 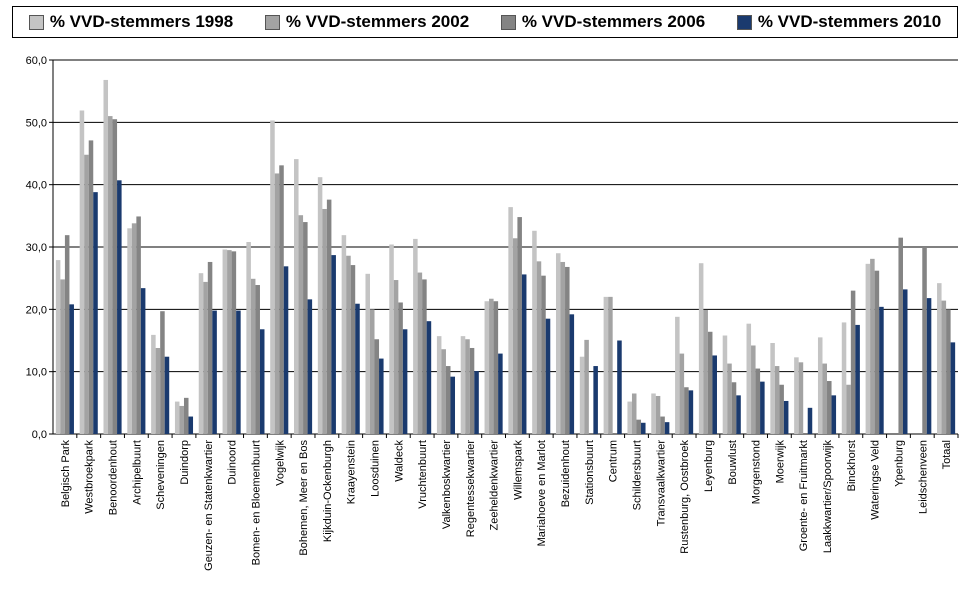 What do you see at coordinates (114, 477) in the screenshot?
I see `category-label: Benoordenhout` at bounding box center [114, 477].